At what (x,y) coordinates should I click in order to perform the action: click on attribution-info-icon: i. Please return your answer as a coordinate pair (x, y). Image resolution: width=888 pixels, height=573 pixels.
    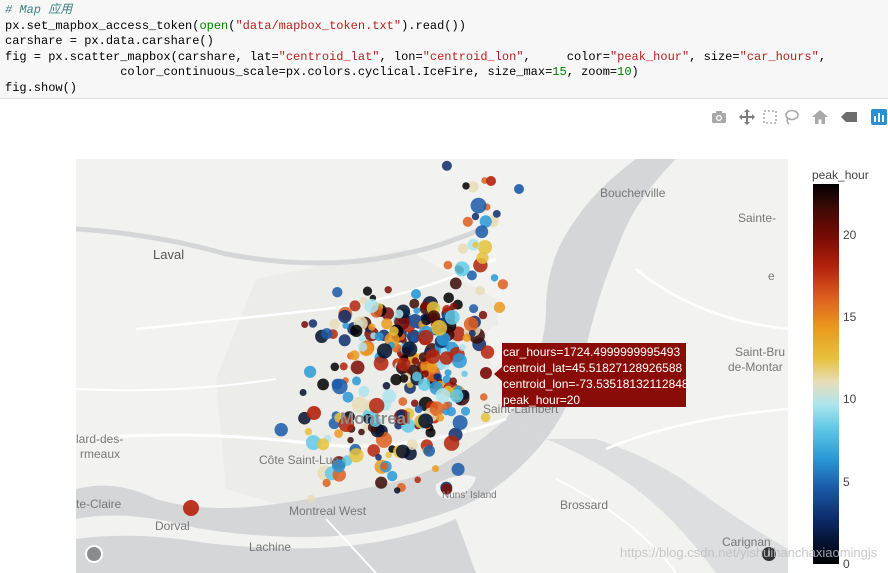
    Looking at the image, I should click on (769, 554).